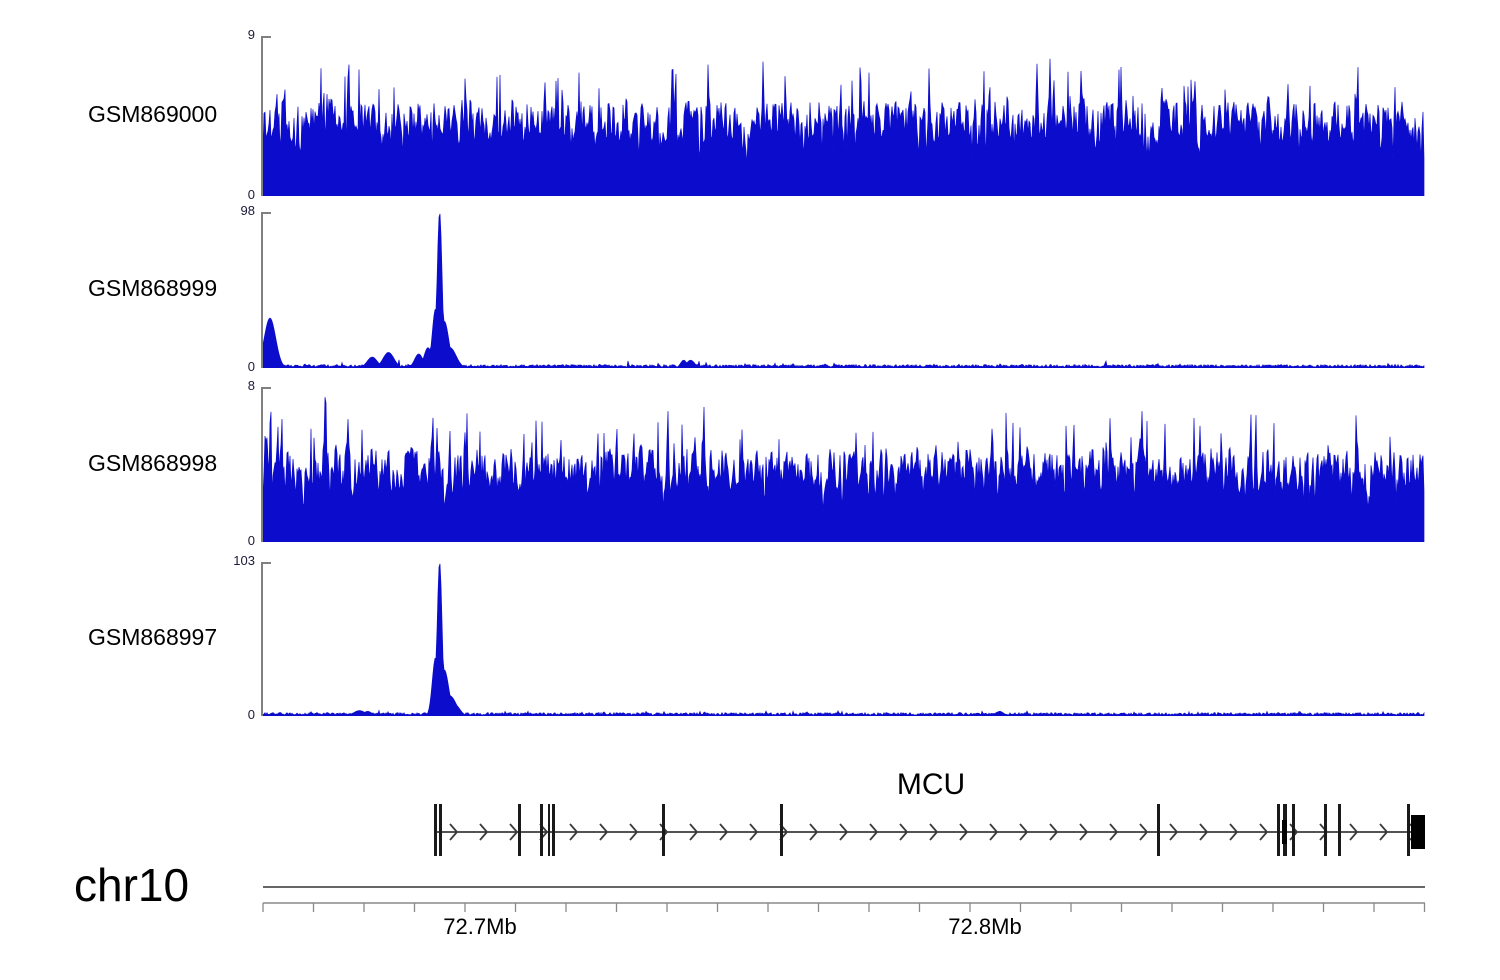 This screenshot has width=1500, height=980. Describe the element at coordinates (985, 926) in the screenshot. I see `tick-label-right: 72.8Mb` at that location.